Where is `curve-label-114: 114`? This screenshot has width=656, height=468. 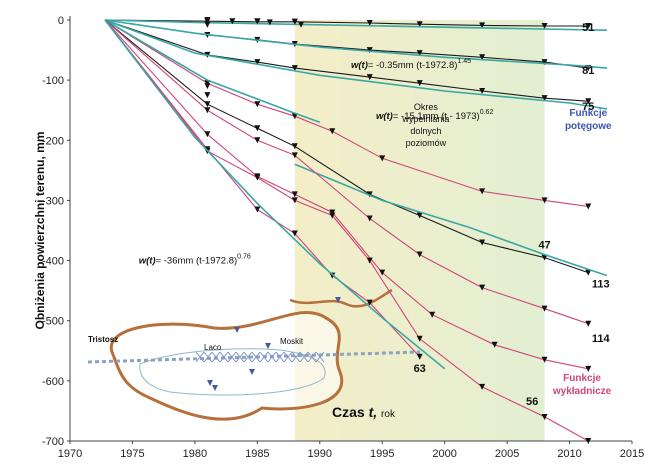
curve-label-114: 114 is located at coordinates (601, 339).